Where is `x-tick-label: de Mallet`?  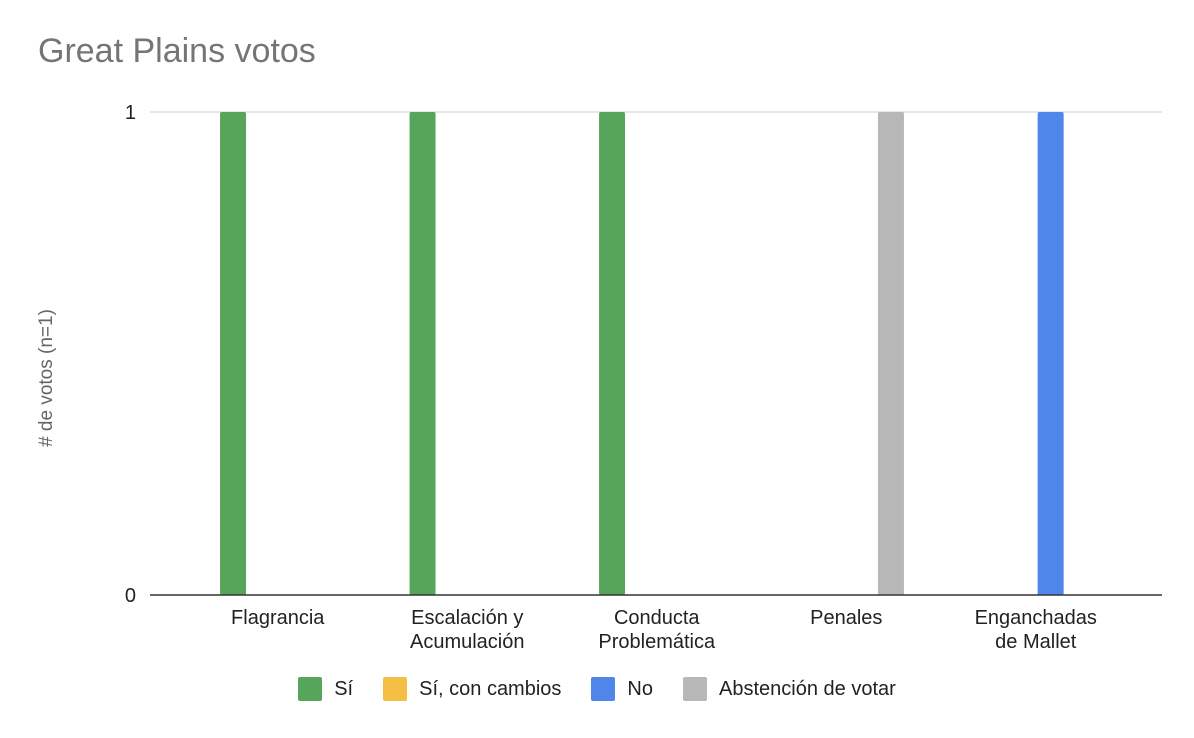
x-tick-label: de Mallet is located at coordinates (1036, 642).